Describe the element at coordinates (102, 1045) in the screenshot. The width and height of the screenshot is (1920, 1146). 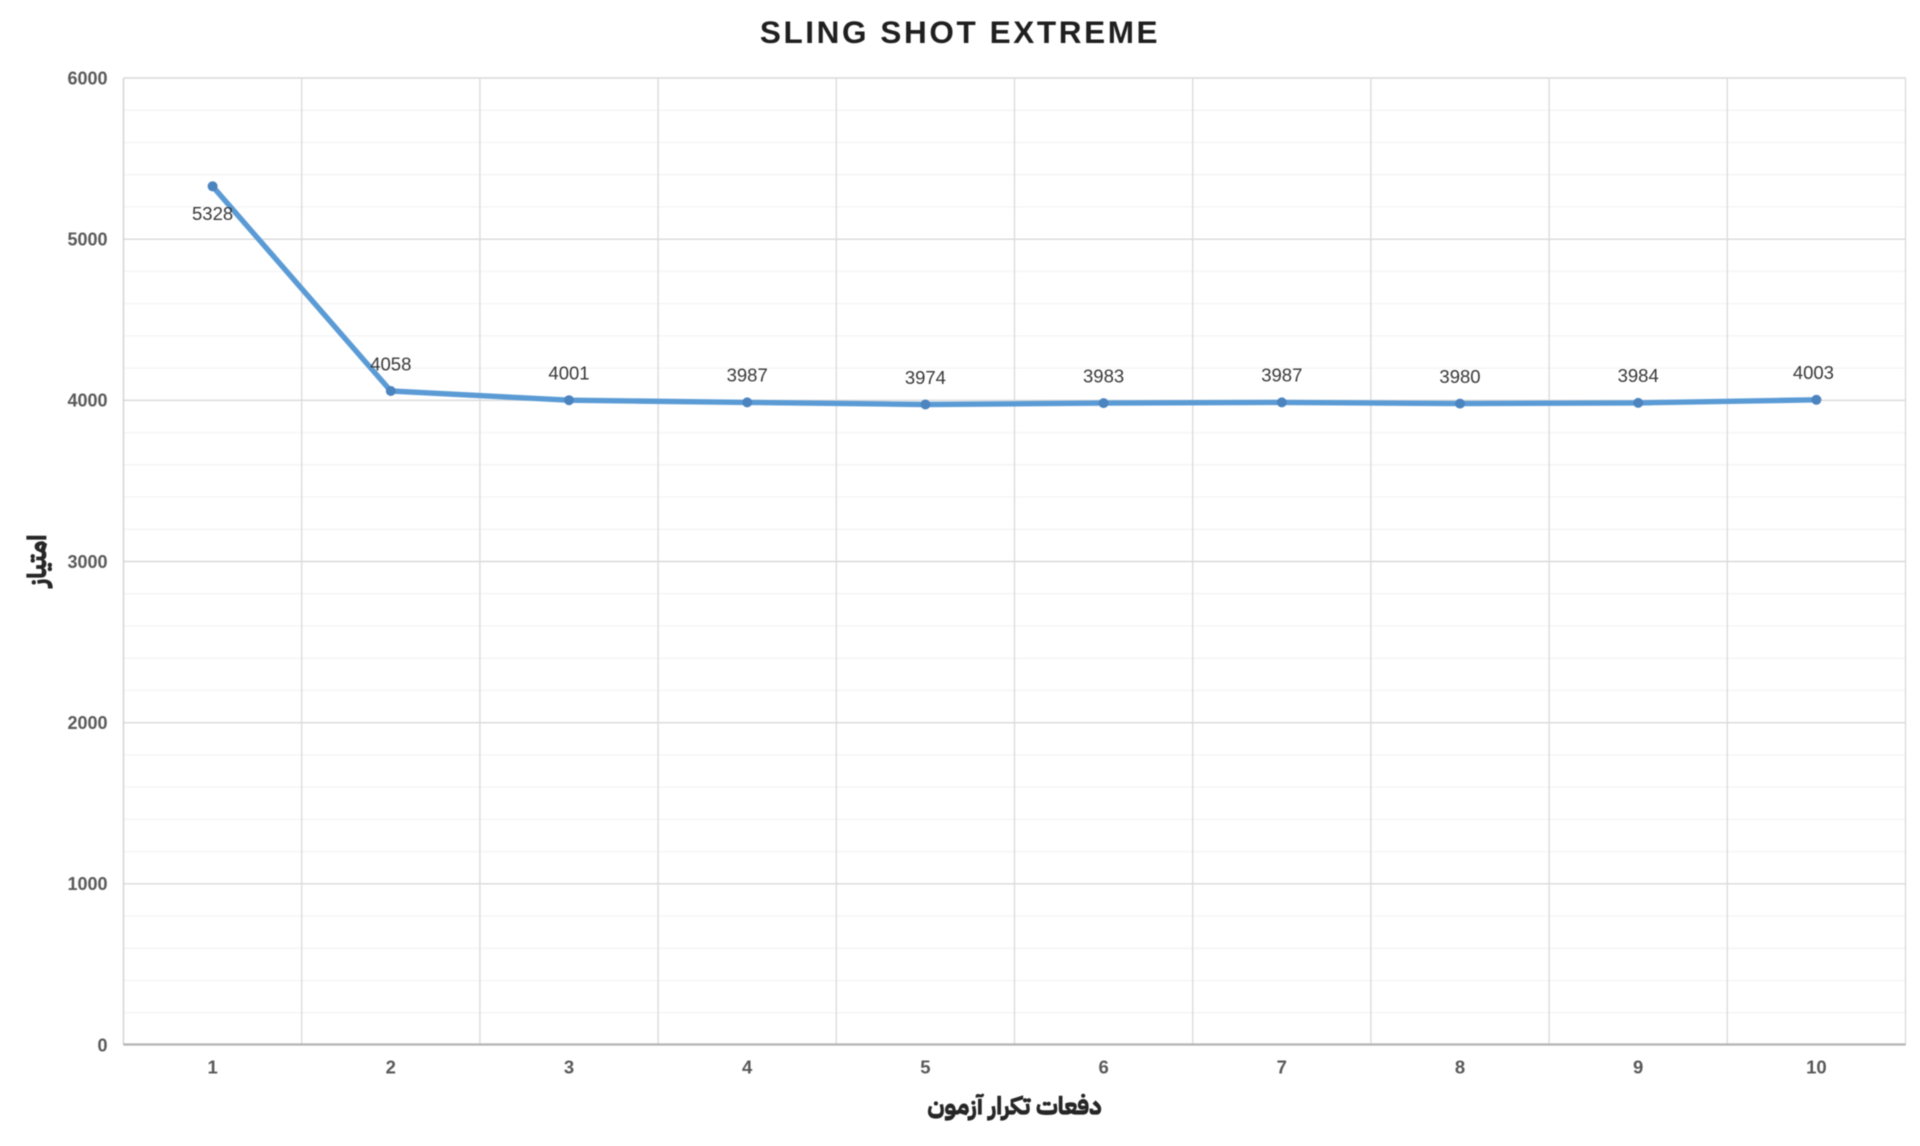
I see `svg-text: 0` at that location.